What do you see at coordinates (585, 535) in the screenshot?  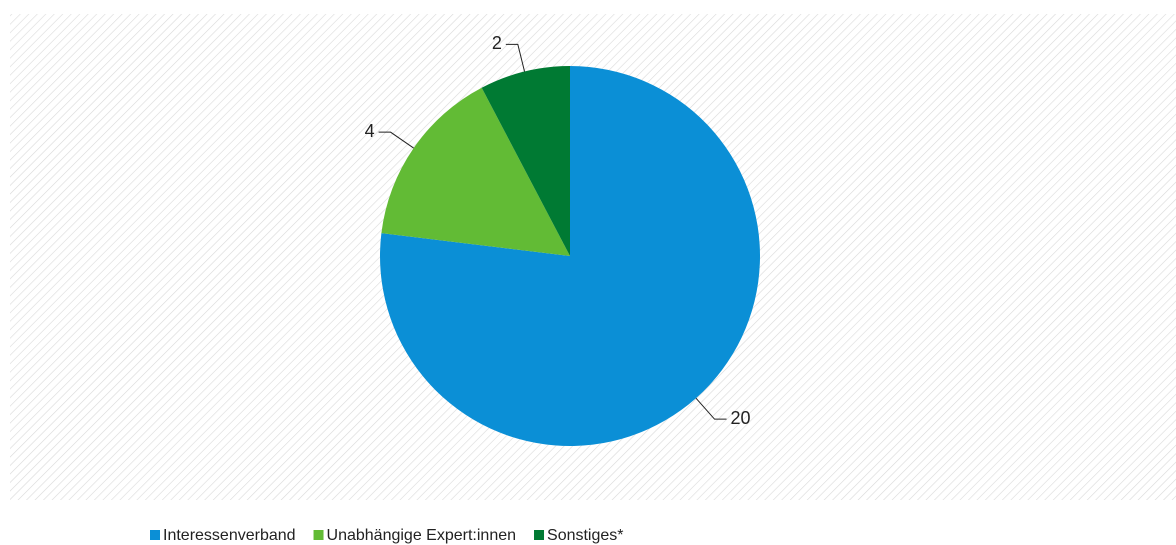 I see `legend-label: Sonstiges*` at bounding box center [585, 535].